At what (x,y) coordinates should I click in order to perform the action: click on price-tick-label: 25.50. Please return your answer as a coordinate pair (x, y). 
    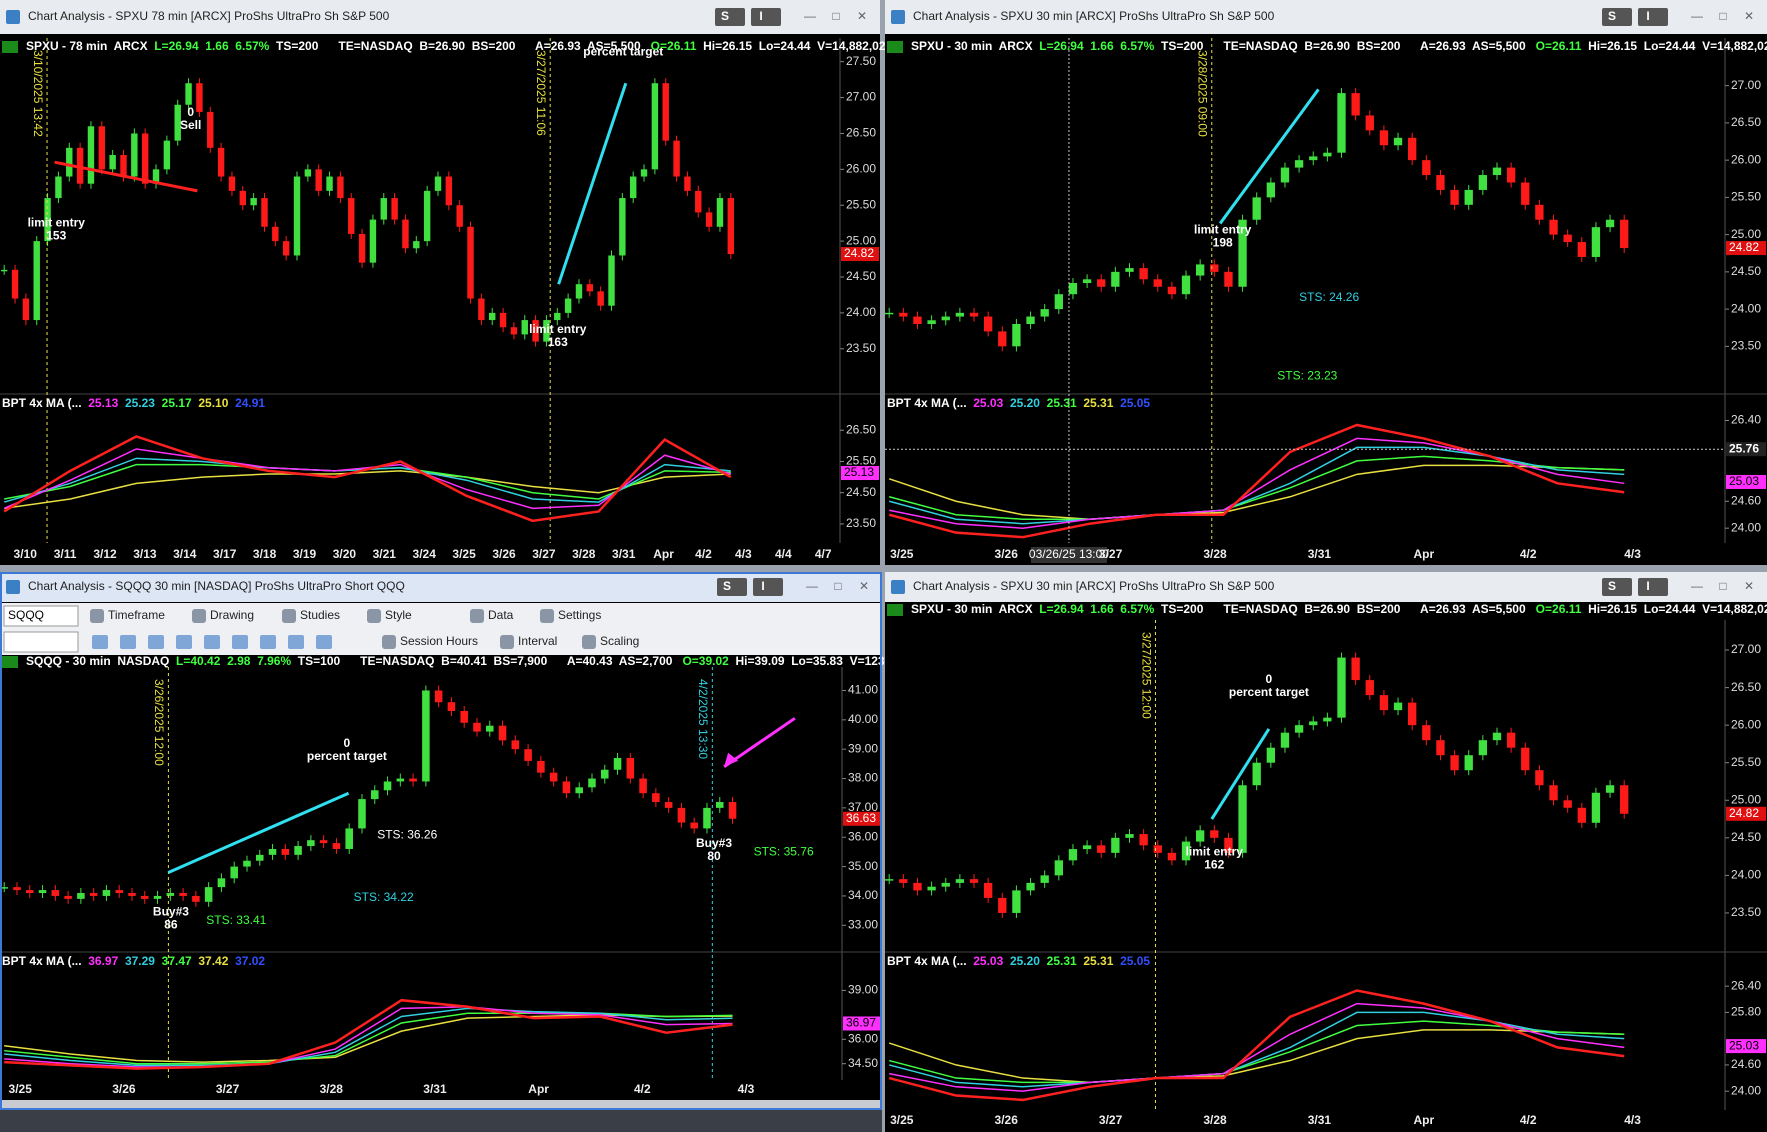
    Looking at the image, I should click on (1746, 197).